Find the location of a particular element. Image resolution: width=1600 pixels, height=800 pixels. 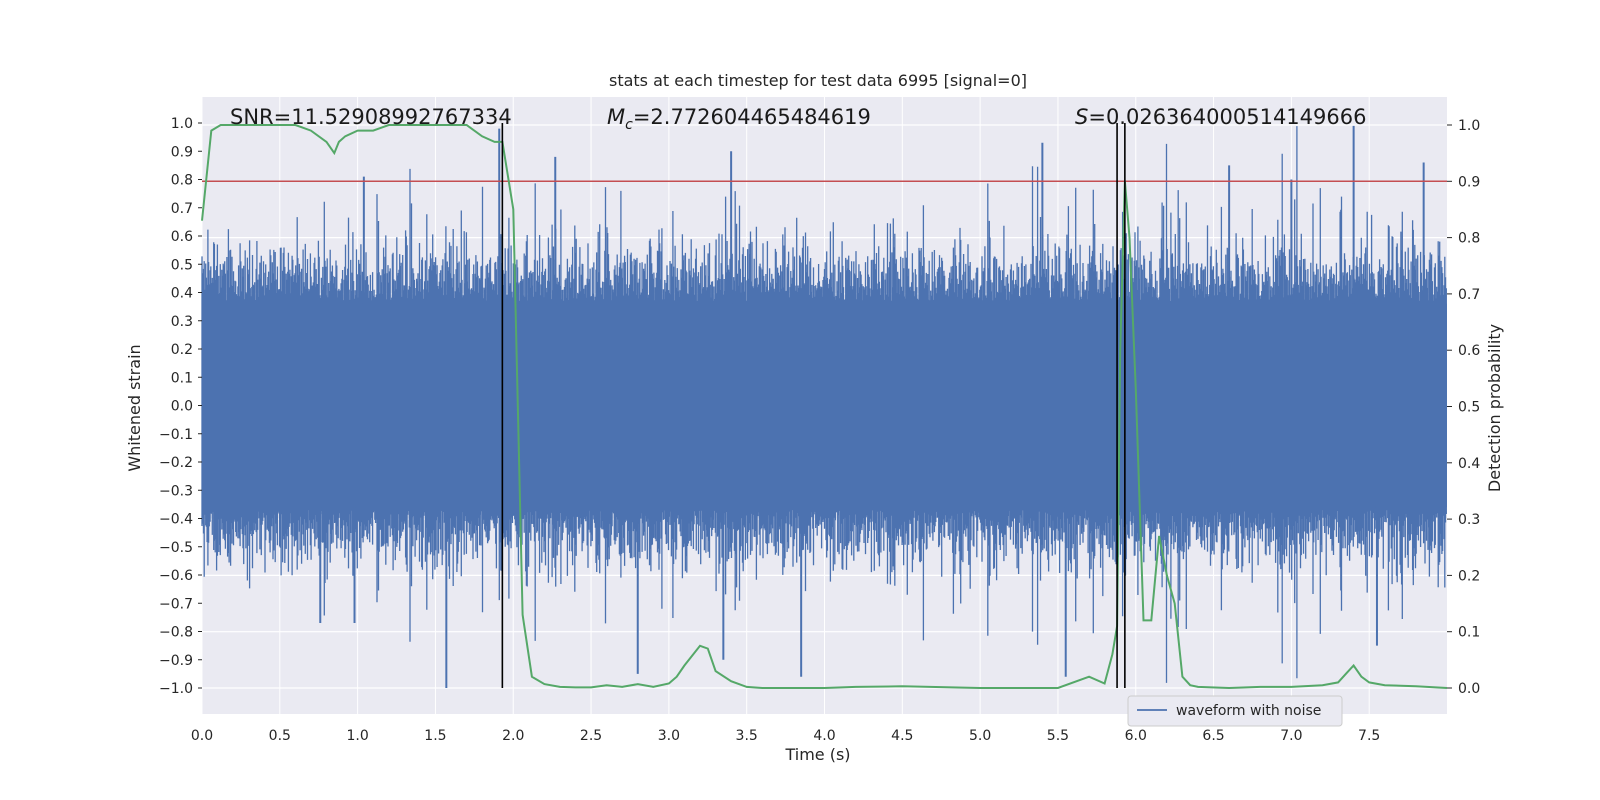

mc-symbol: M is located at coordinates (616, 117).